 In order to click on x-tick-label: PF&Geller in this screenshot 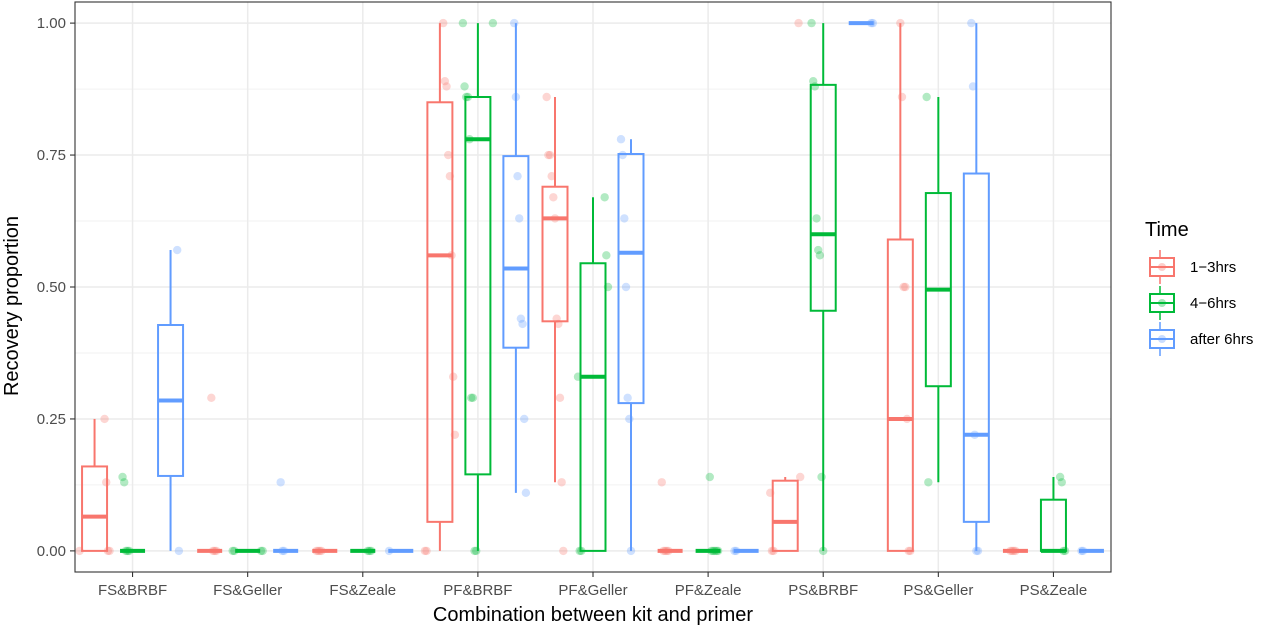, I will do `click(592, 590)`.